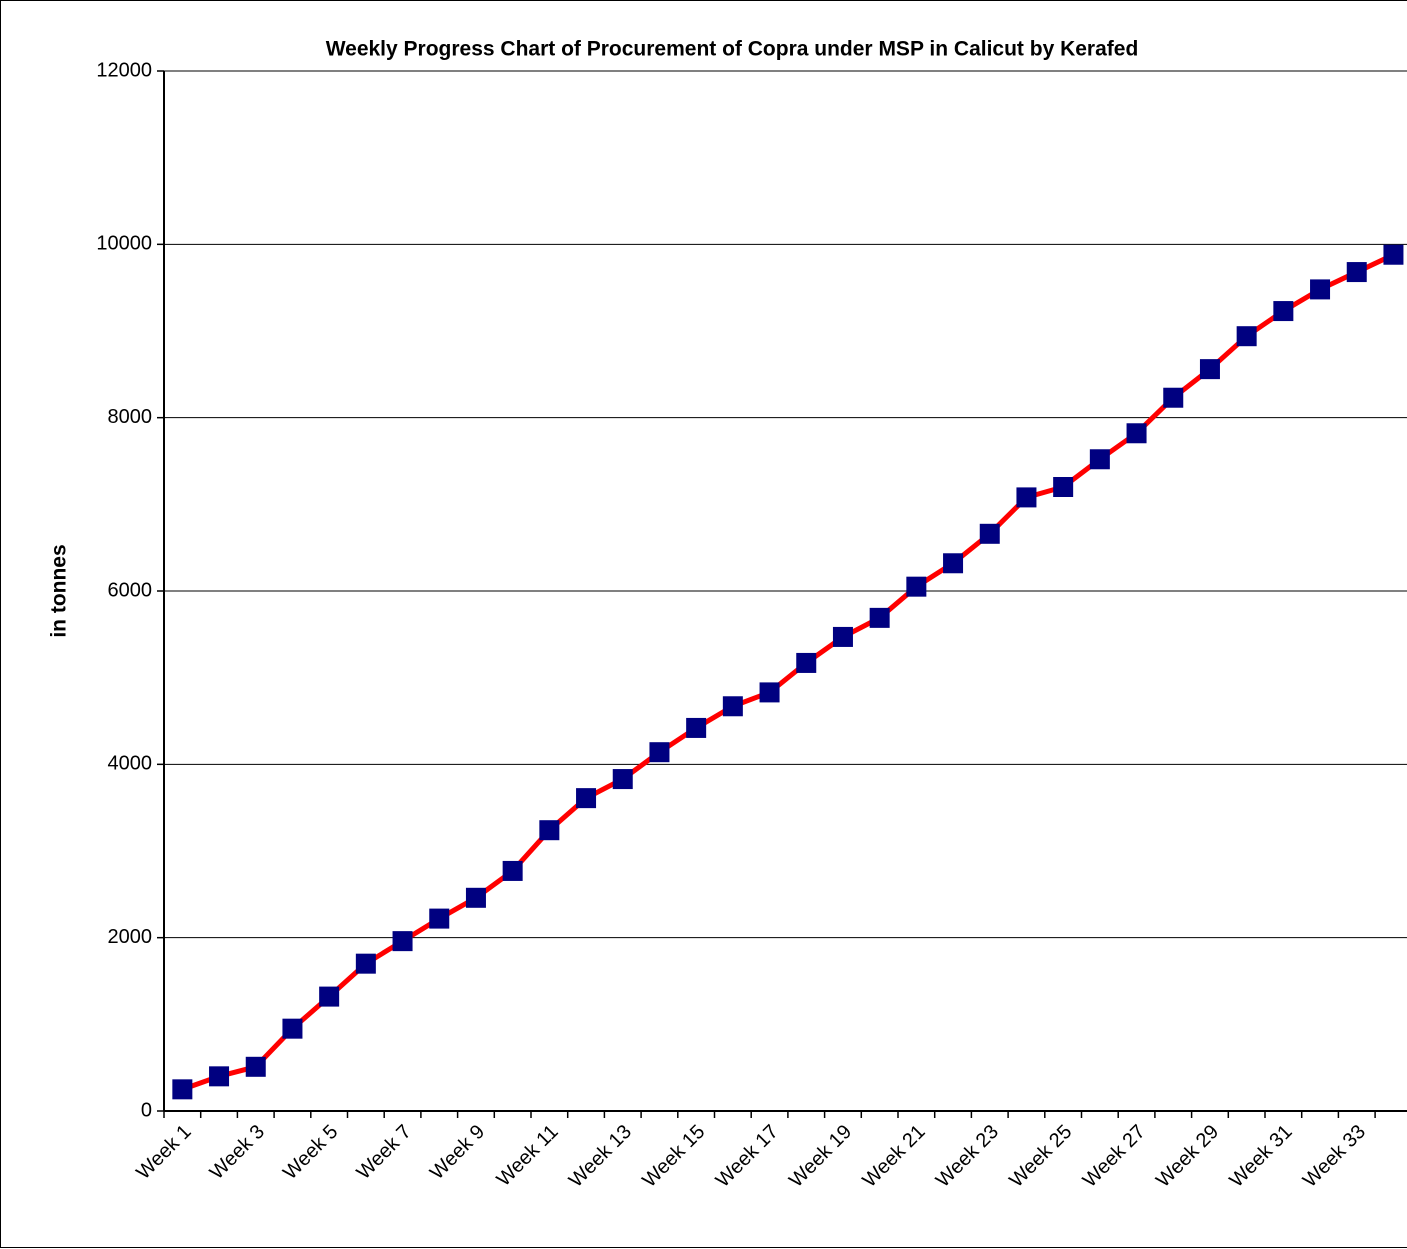 The height and width of the screenshot is (1249, 1407). I want to click on y-tick-label: 6000, so click(130, 590).